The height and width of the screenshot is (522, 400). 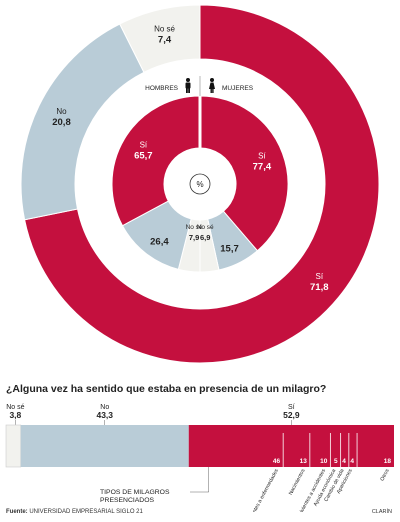 I want to click on breakdown-value-1: 46, so click(x=277, y=461).